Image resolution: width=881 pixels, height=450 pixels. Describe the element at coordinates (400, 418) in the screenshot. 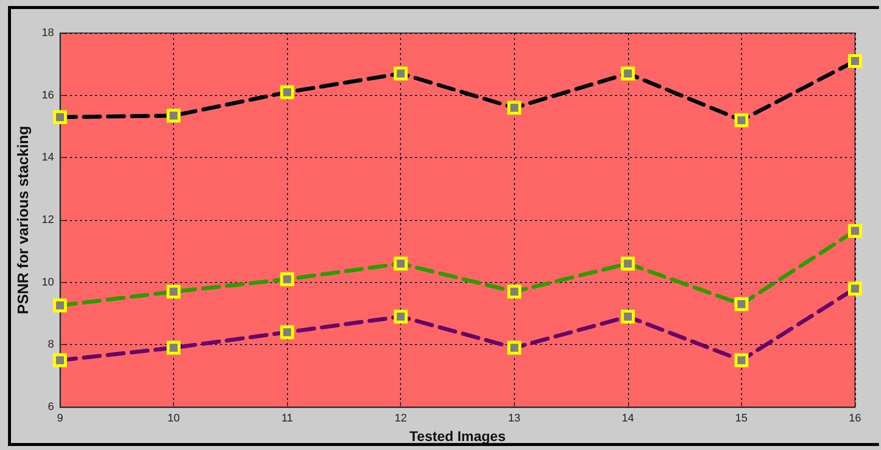

I see `x-tick-label: 12` at that location.